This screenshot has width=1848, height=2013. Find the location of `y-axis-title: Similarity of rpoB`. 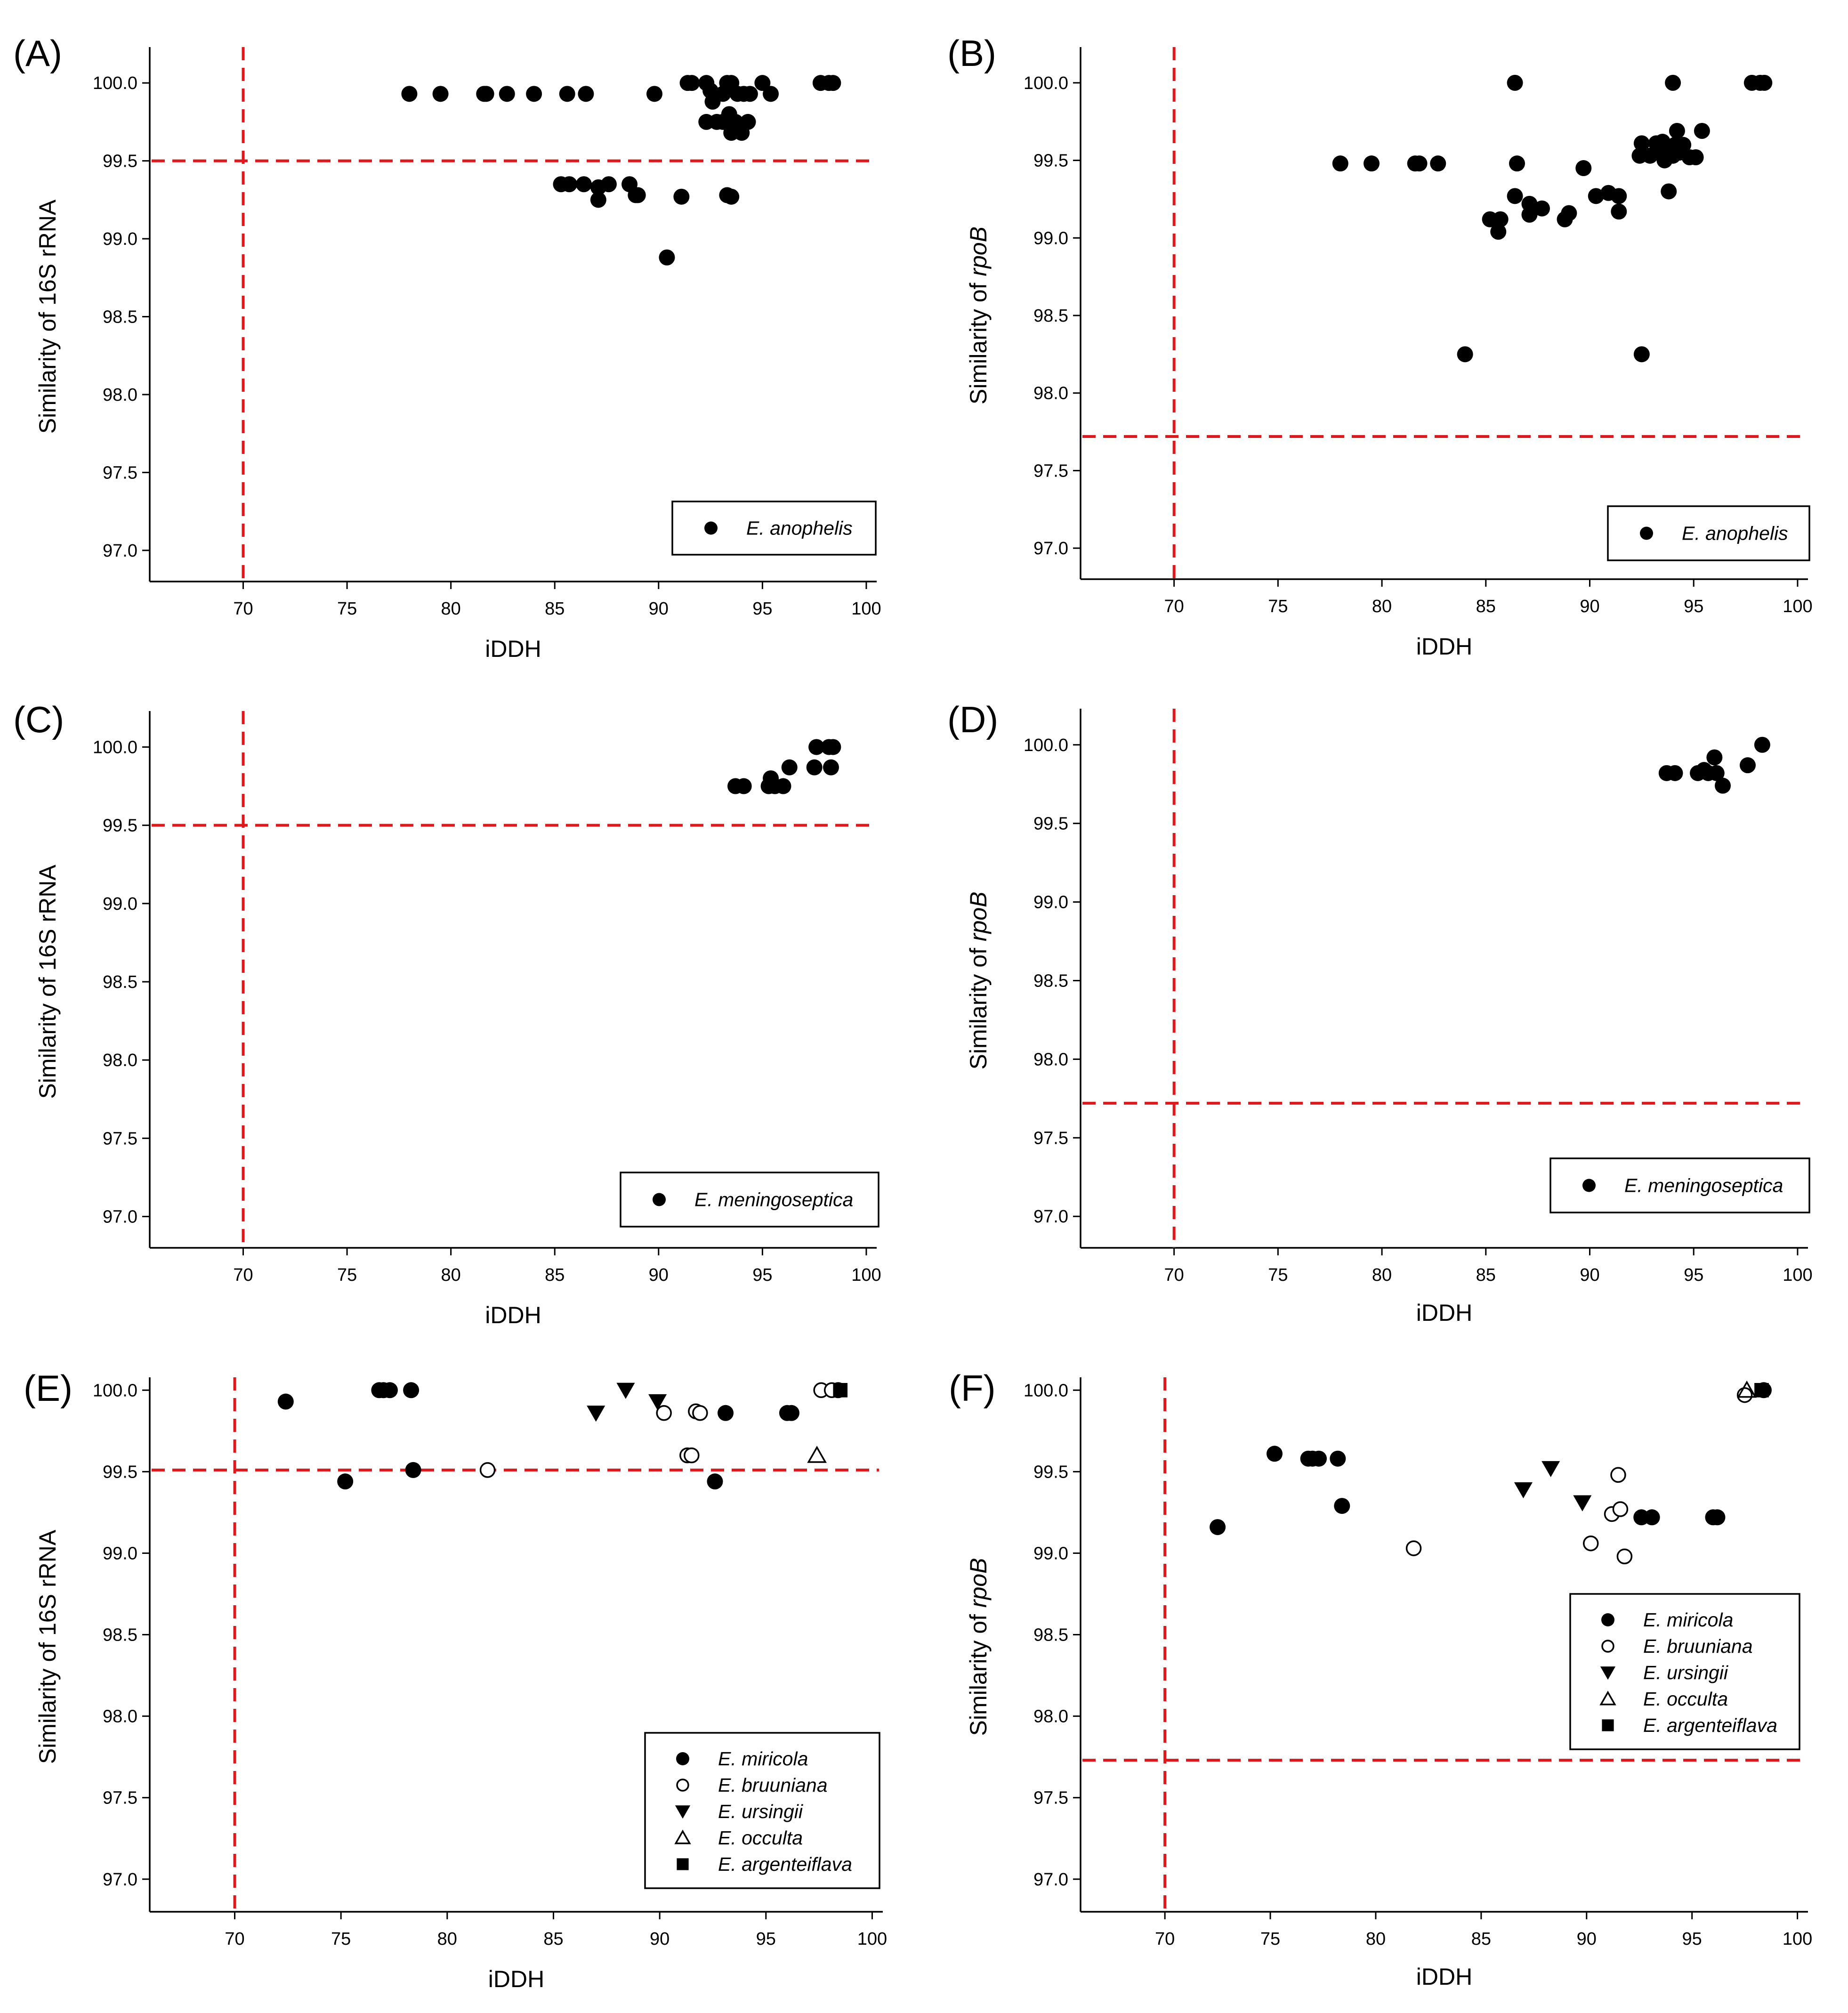

y-axis-title: Similarity of rpoB is located at coordinates (978, 981).